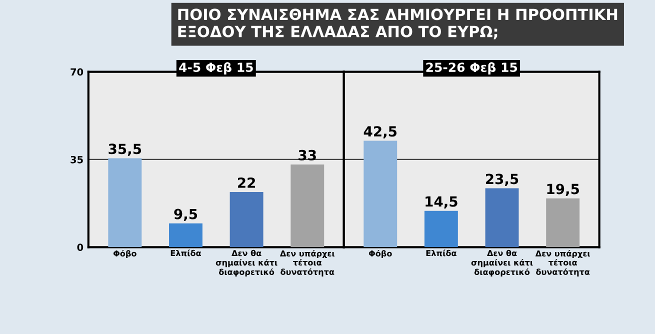 The height and width of the screenshot is (334, 655). I want to click on data-label: 42,5, so click(380, 132).